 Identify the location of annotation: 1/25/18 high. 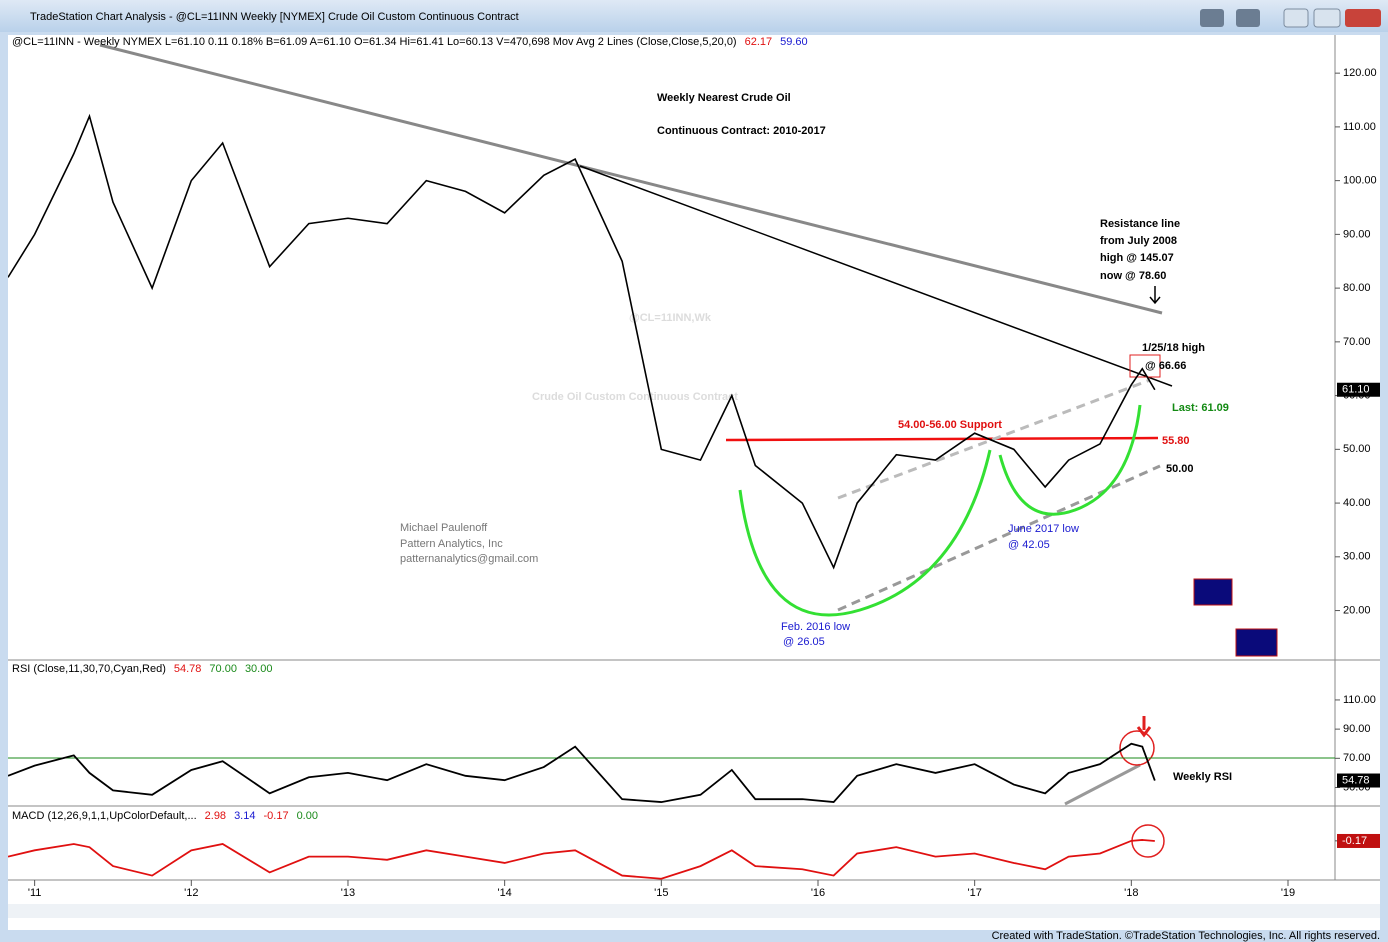
(1173, 348).